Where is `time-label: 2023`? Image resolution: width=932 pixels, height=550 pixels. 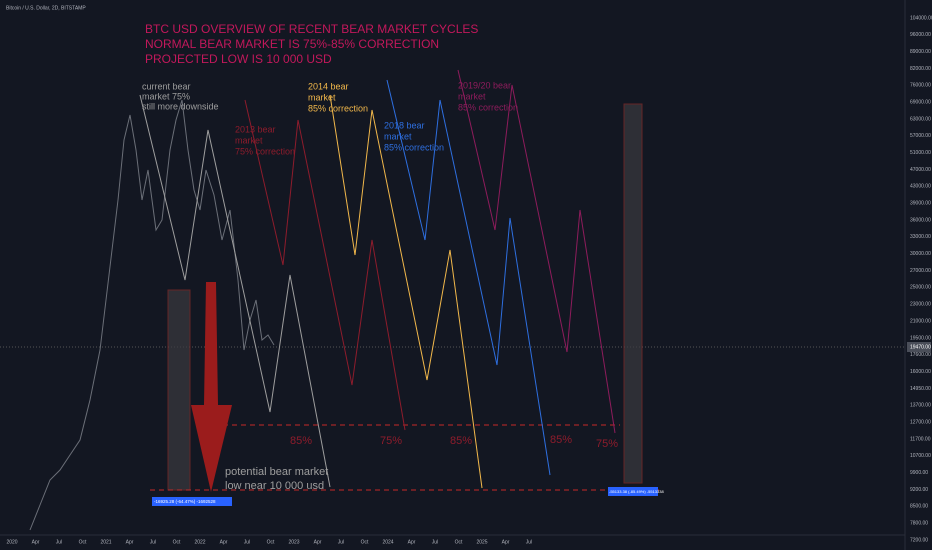 time-label: 2023 is located at coordinates (293, 542).